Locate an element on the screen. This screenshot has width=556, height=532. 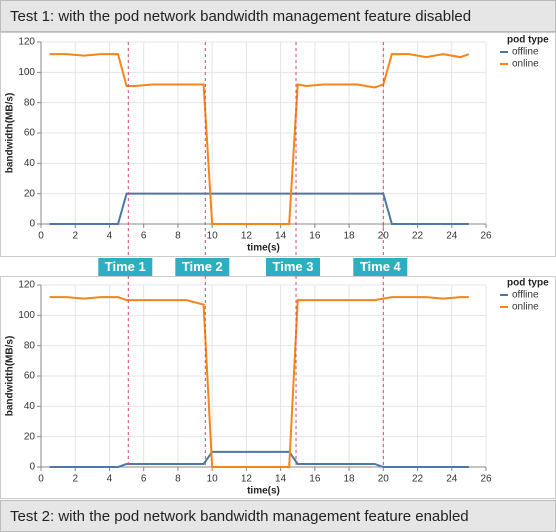
time-label: Time 2 is located at coordinates (202, 266).